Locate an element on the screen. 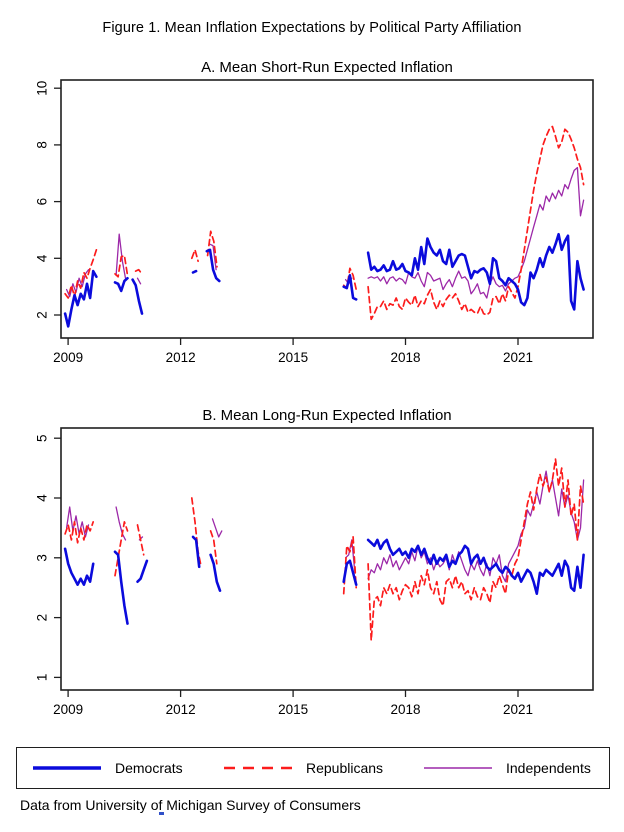 This screenshot has width=624, height=832. legend-item-republicans: Republicans is located at coordinates (302, 768).